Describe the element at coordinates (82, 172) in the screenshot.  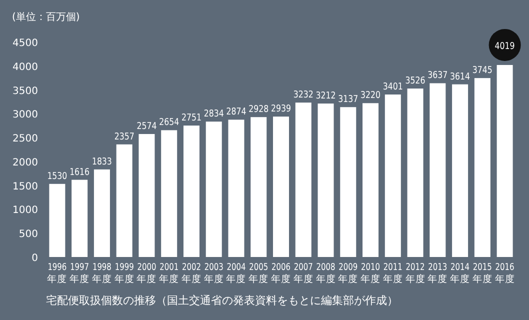
I see `data-label: 1616` at that location.